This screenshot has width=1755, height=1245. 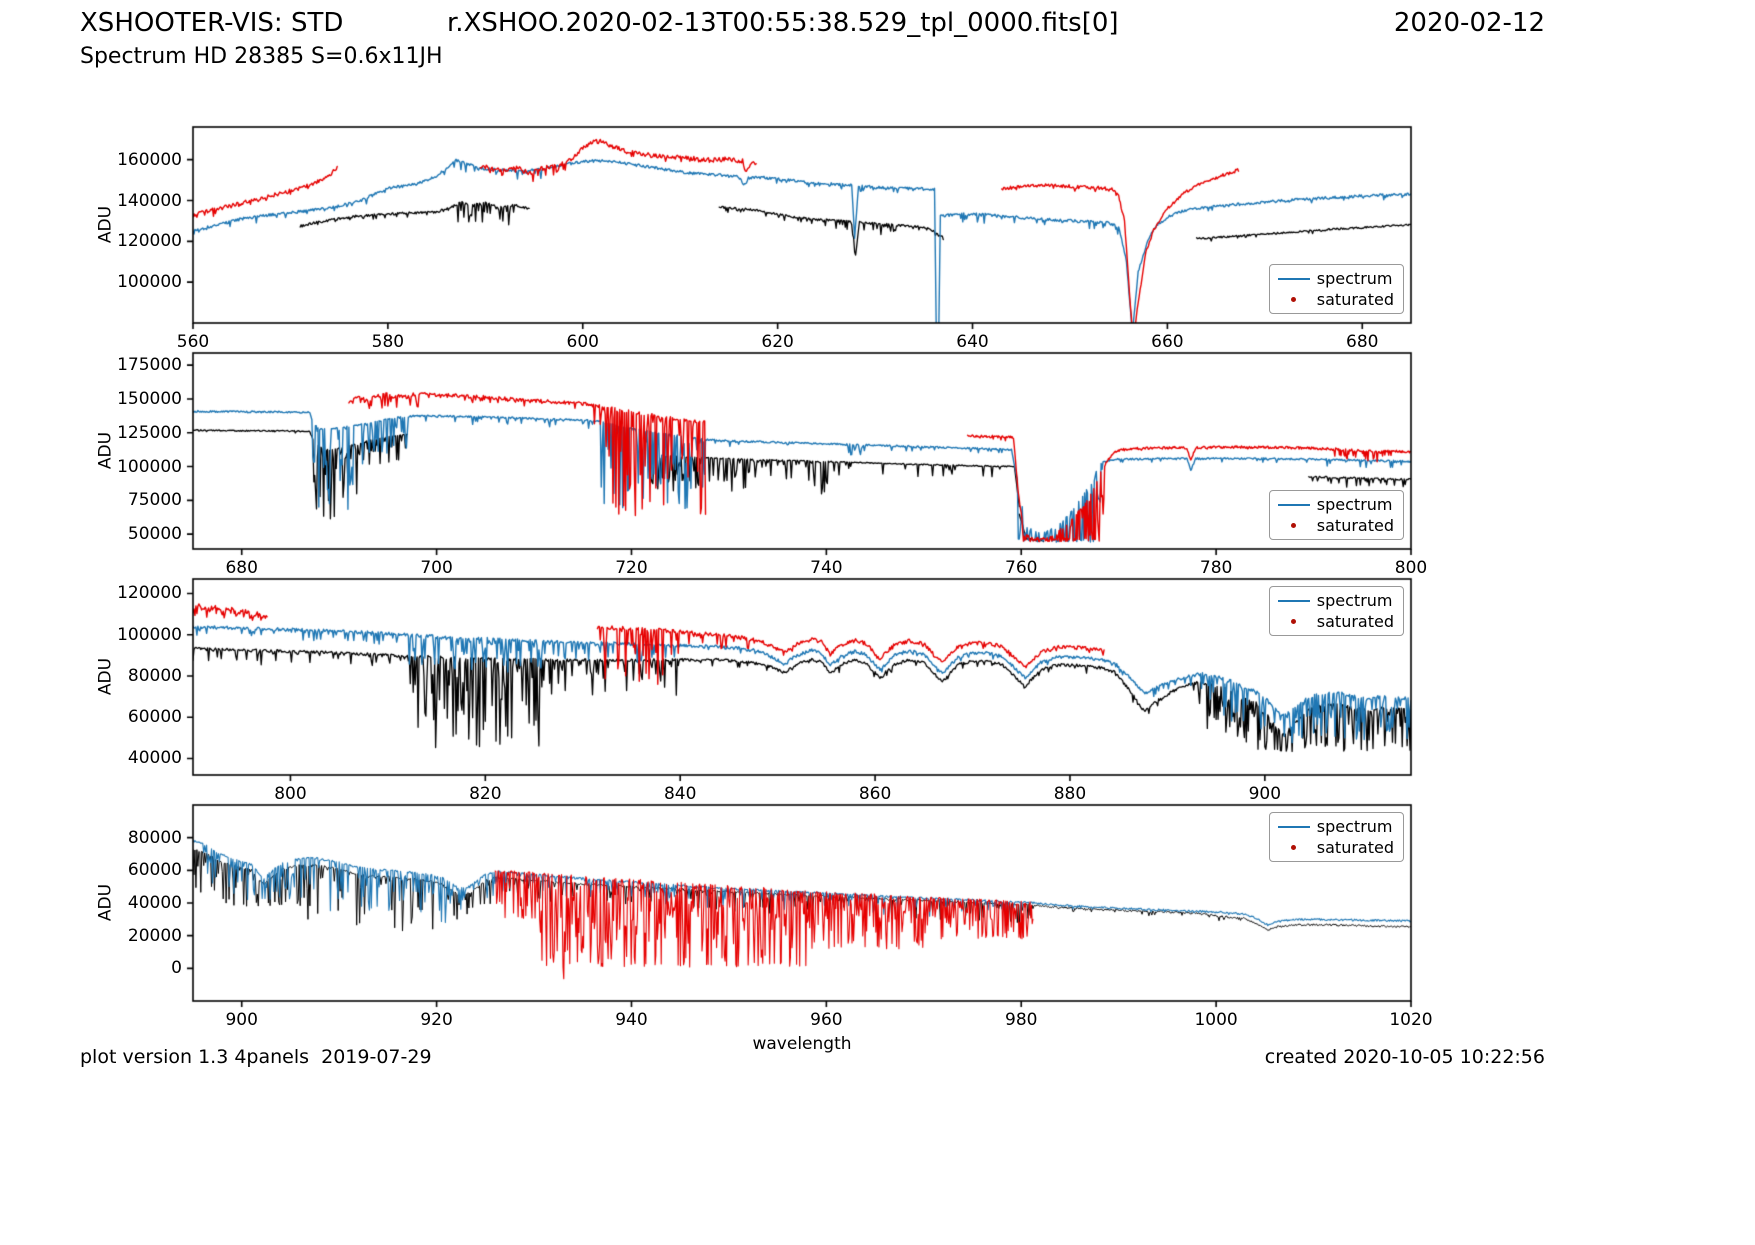 I want to click on spectrum-panel-3-canvas, so click(x=802, y=677).